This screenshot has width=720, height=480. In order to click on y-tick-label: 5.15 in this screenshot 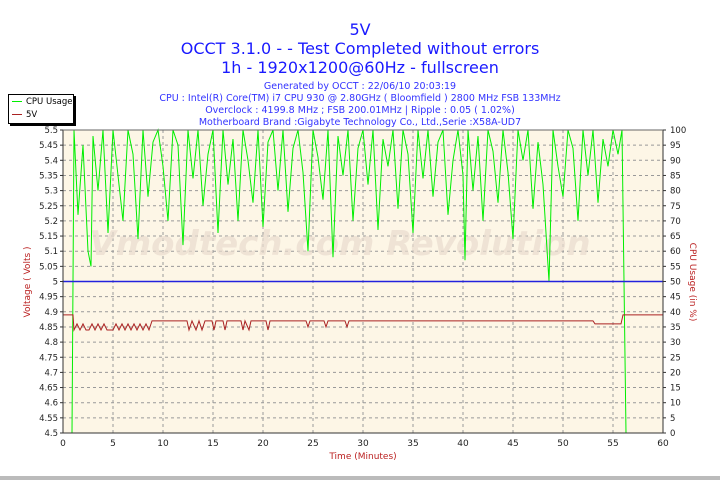, I will do `click(48, 237)`.